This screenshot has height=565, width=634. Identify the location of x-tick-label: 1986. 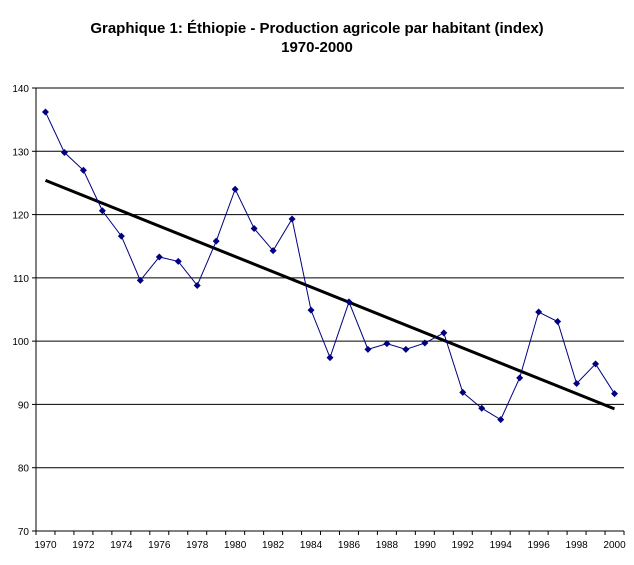
(349, 545).